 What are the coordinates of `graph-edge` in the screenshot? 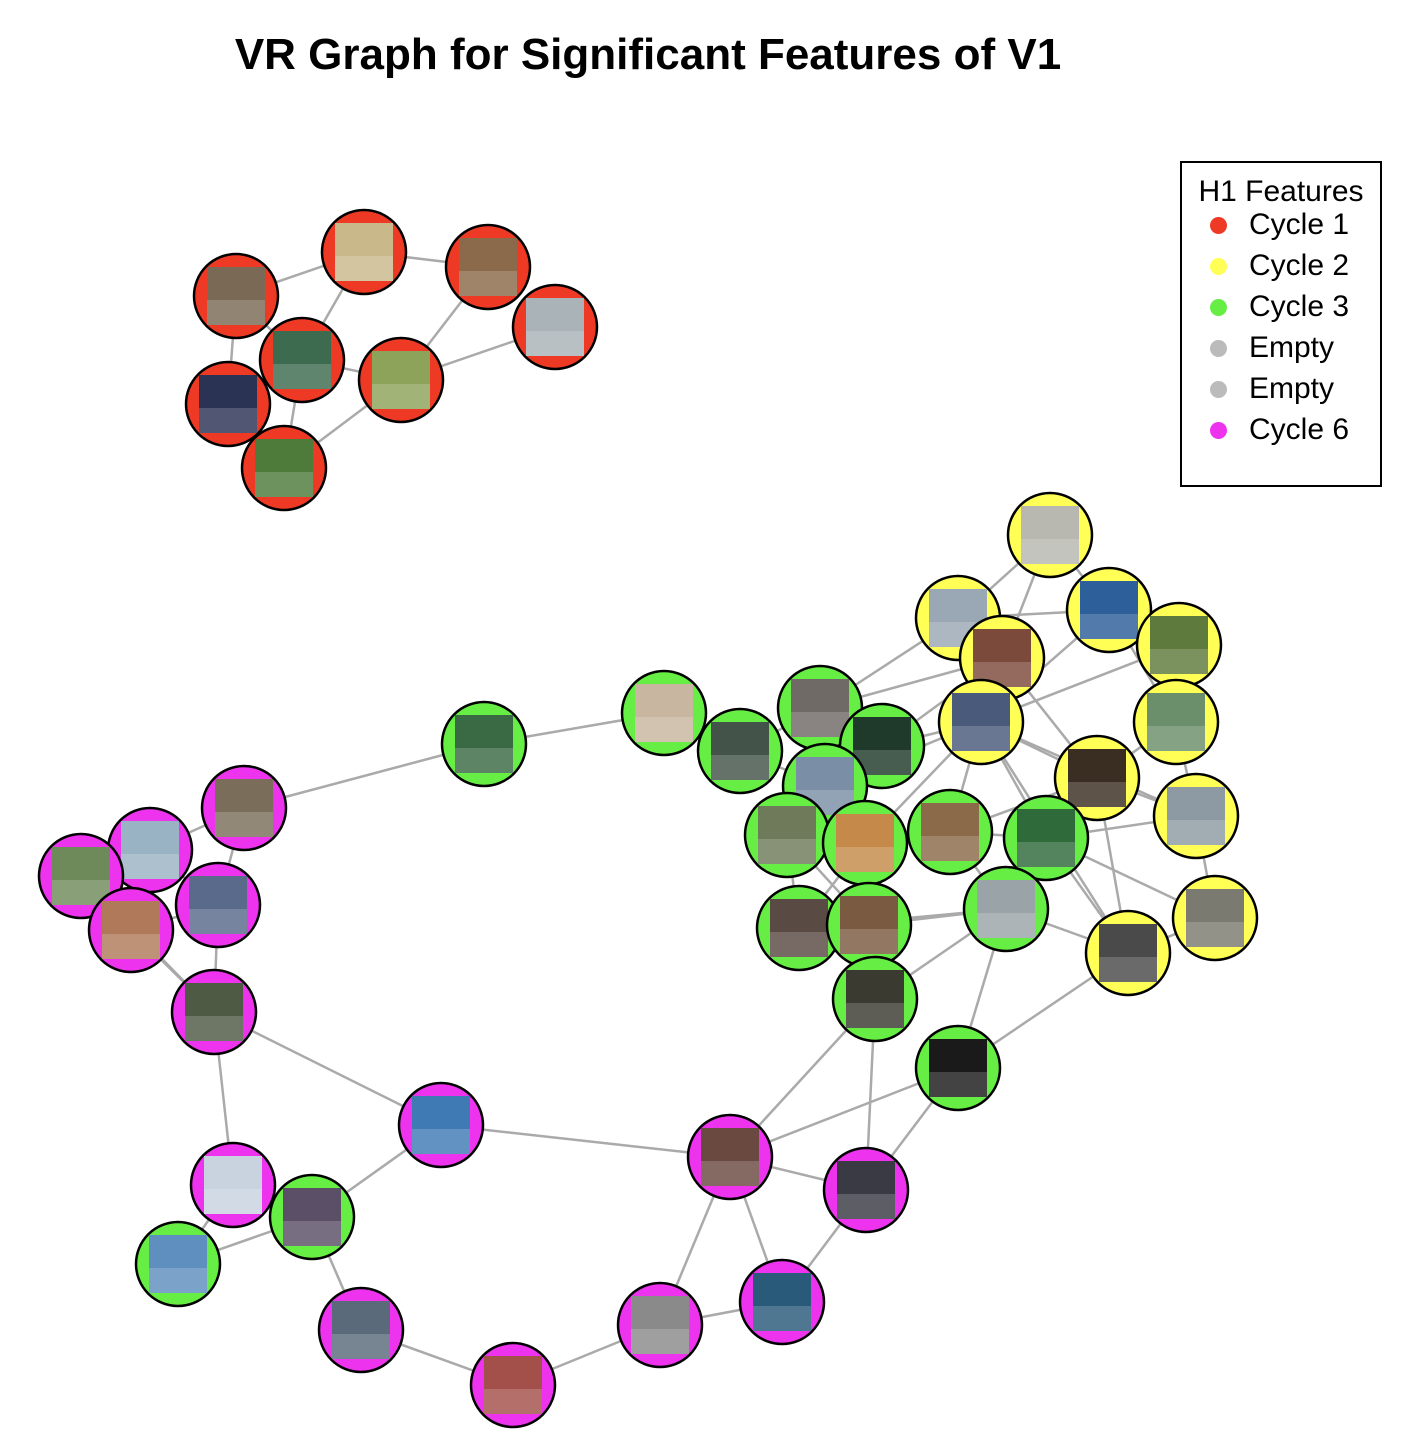 It's located at (585, 1141).